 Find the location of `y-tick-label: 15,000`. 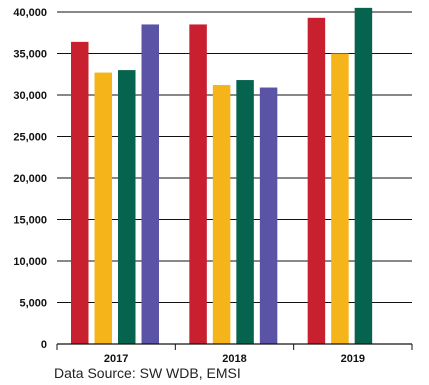

y-tick-label: 15,000 is located at coordinates (30, 221).